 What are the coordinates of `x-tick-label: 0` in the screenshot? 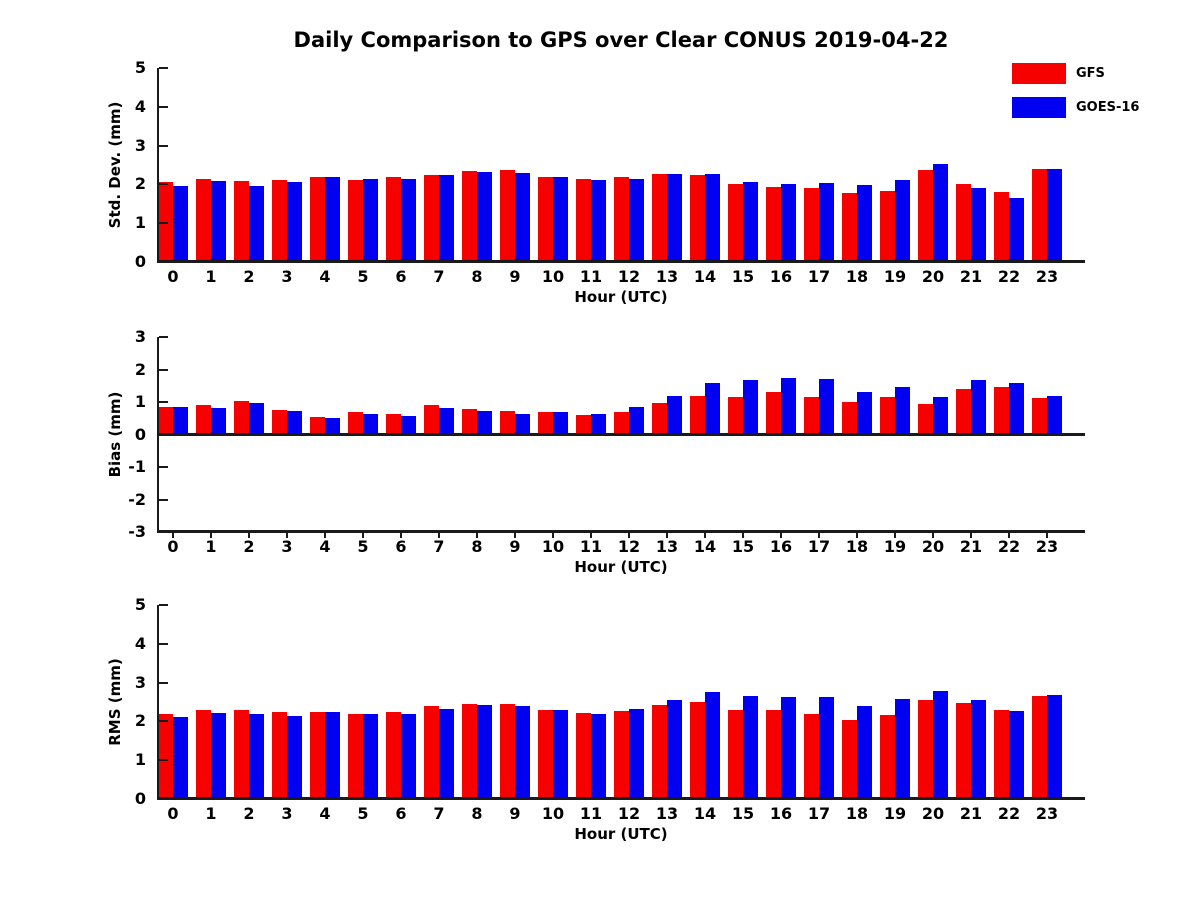 It's located at (173, 813).